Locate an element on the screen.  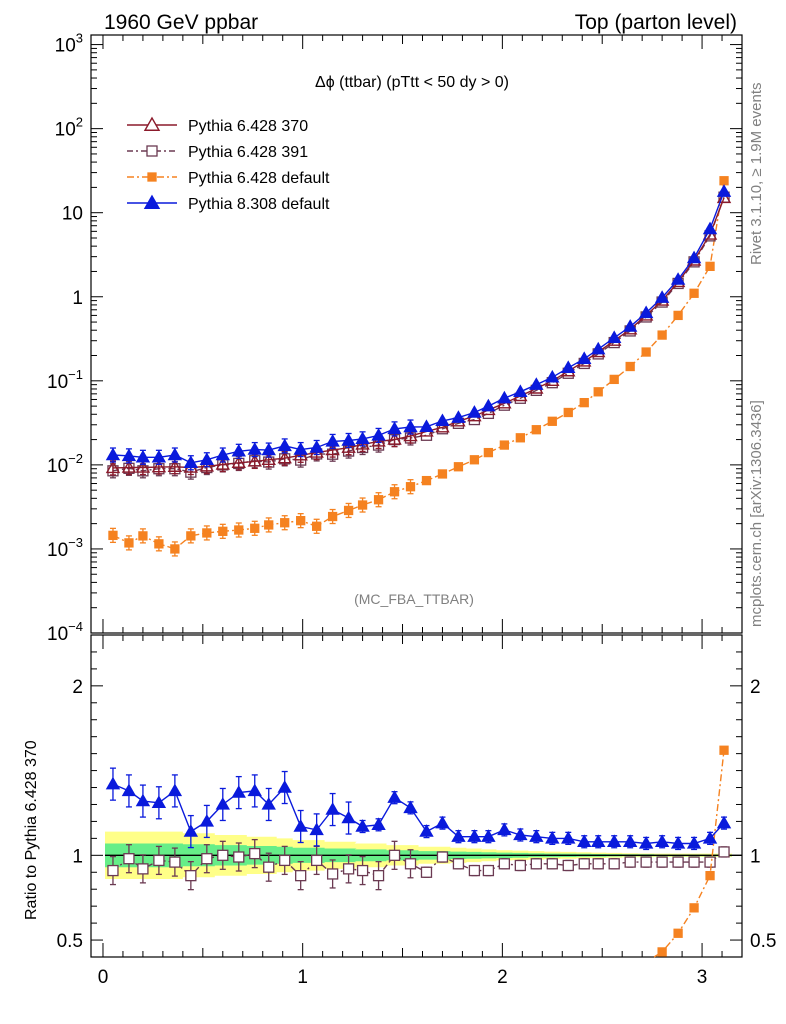
tick-exponent: −1 is located at coordinates (75, 374).